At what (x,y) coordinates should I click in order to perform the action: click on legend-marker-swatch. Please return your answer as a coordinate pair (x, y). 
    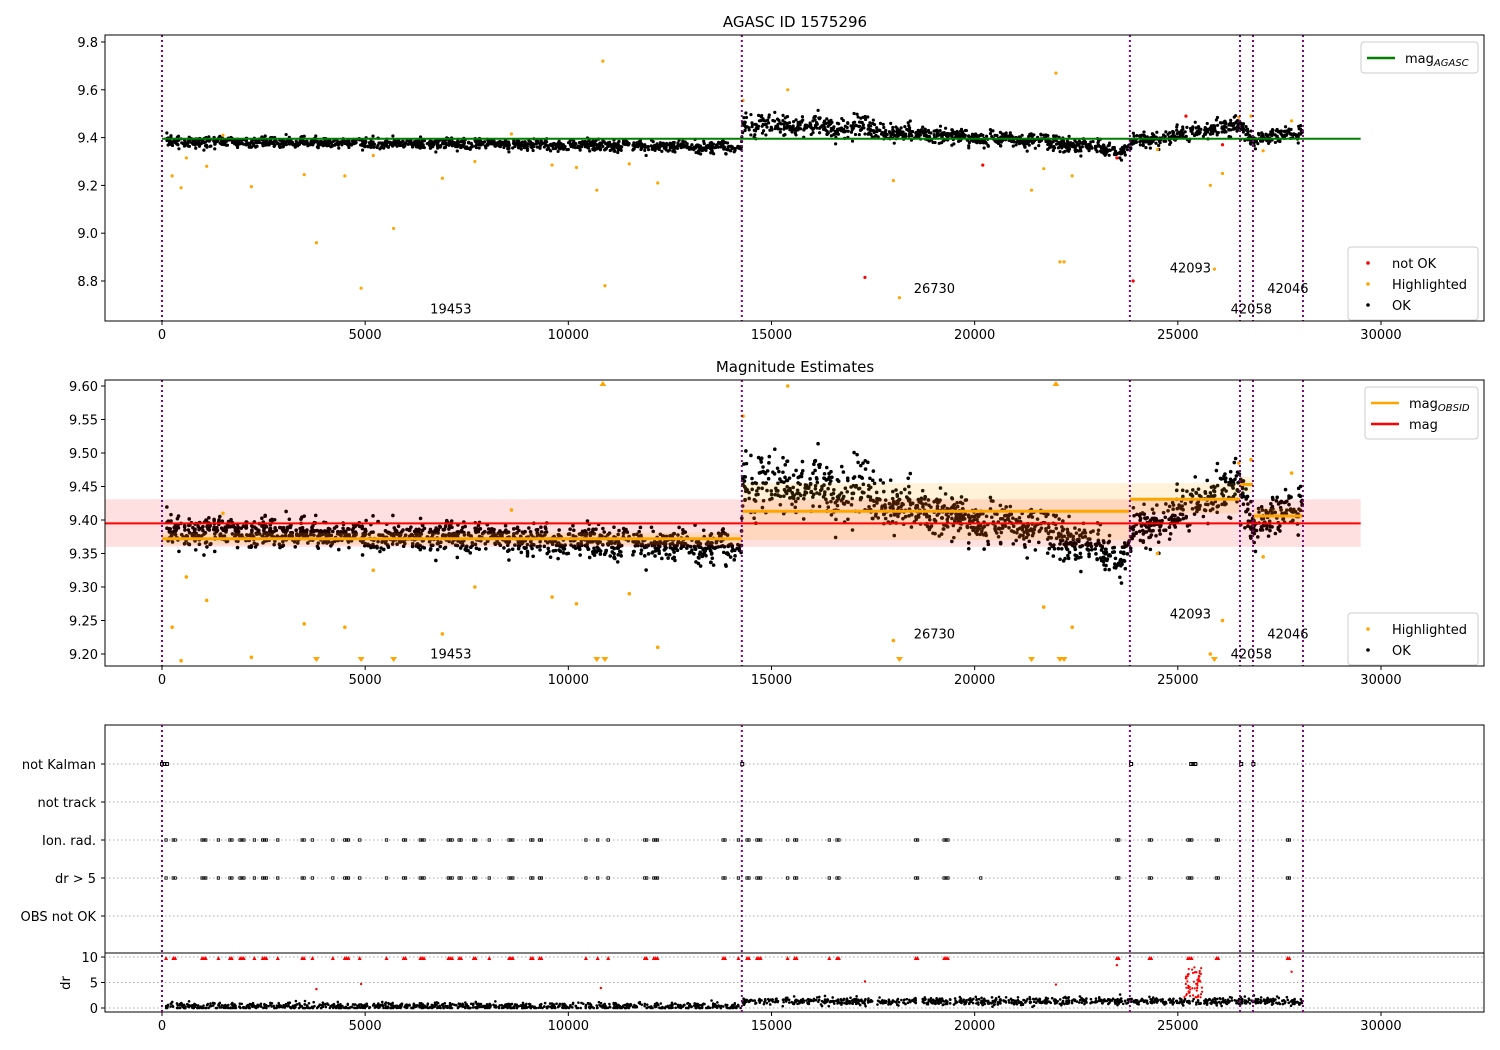
    Looking at the image, I should click on (1368, 305).